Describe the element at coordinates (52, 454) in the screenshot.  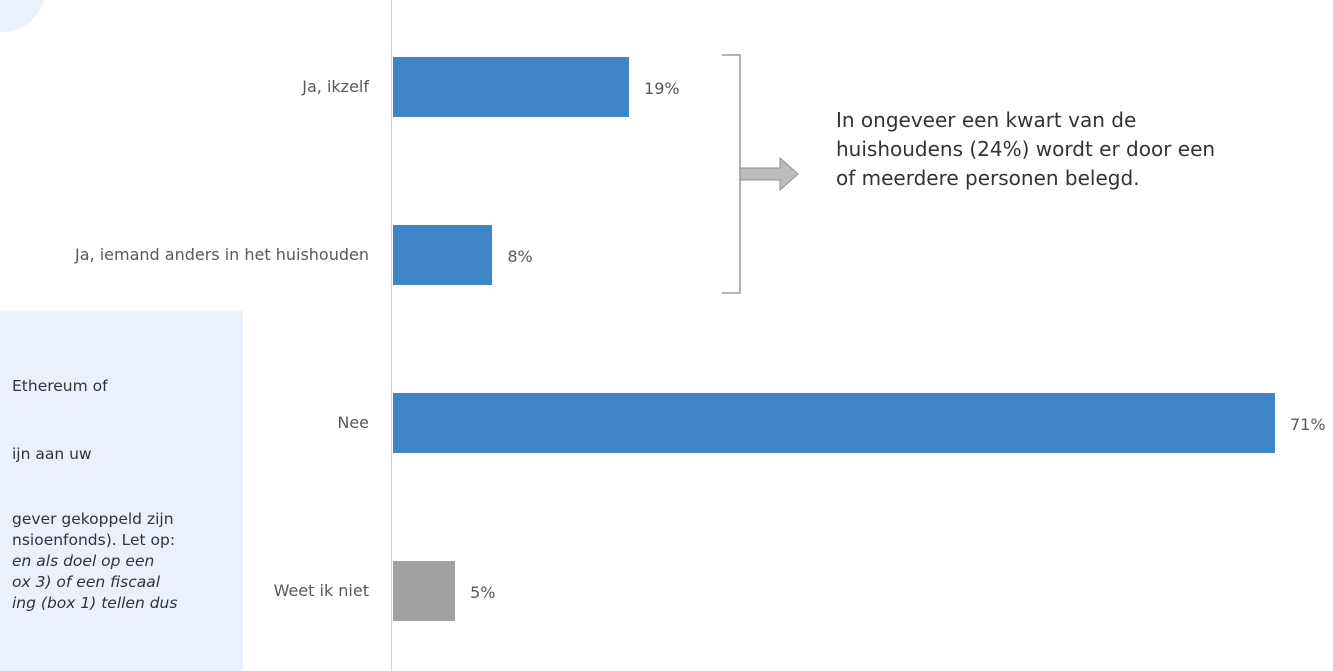
I see `info-line: ijn aan uw` at that location.